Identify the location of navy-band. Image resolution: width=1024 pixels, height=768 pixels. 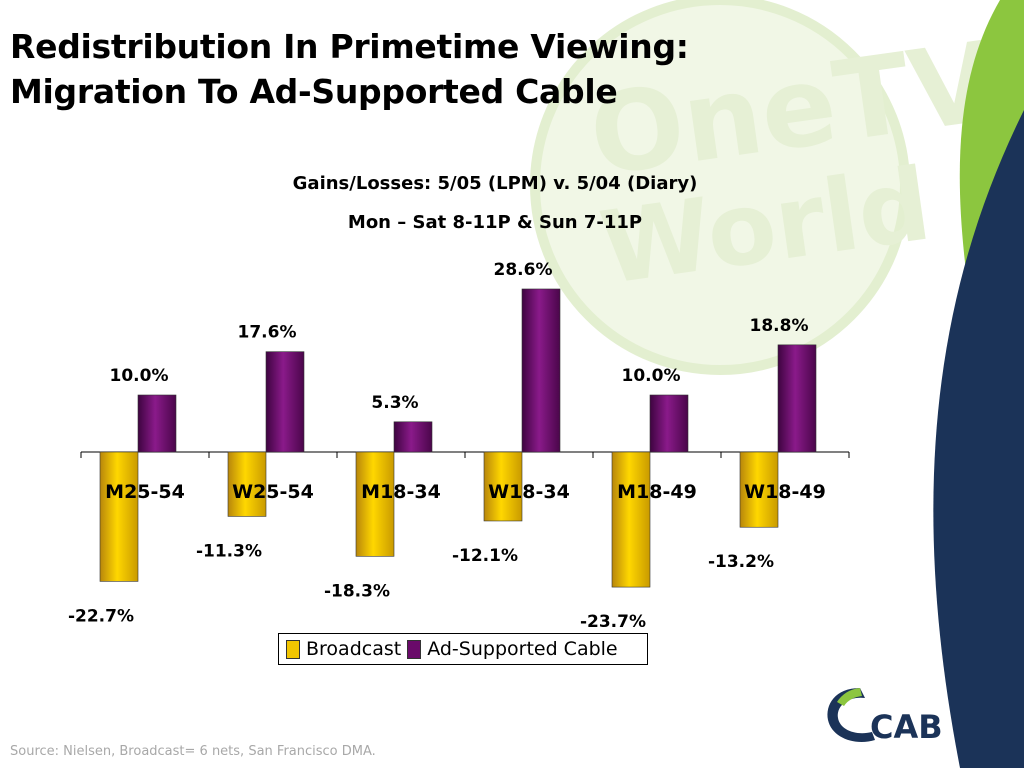
(978, 439).